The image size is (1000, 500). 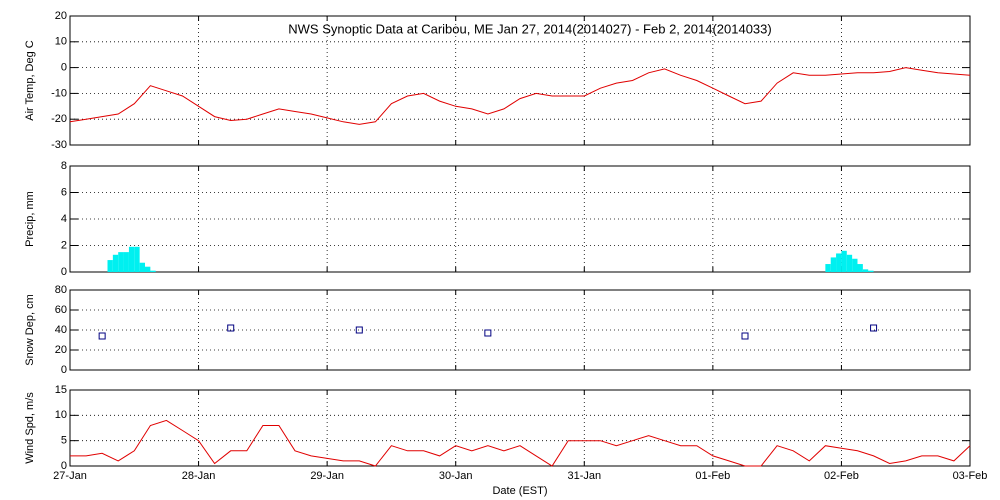 What do you see at coordinates (519, 491) in the screenshot?
I see `x-axis-label: Date (EST)` at bounding box center [519, 491].